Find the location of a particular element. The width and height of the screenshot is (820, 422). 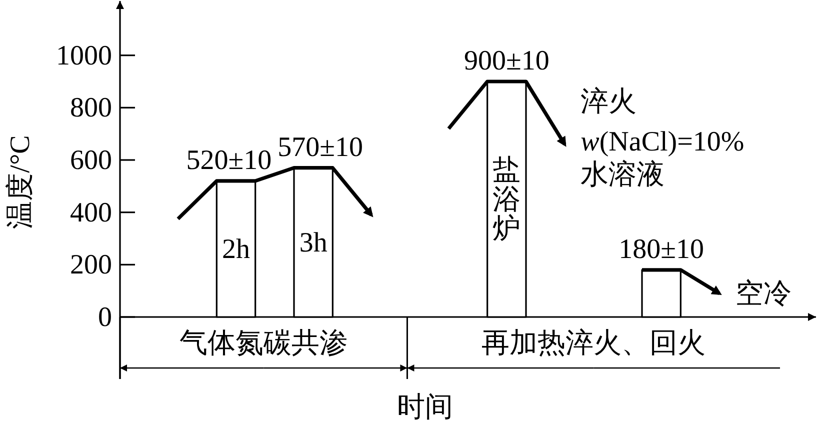

data-label: 900±10 is located at coordinates (507, 60).